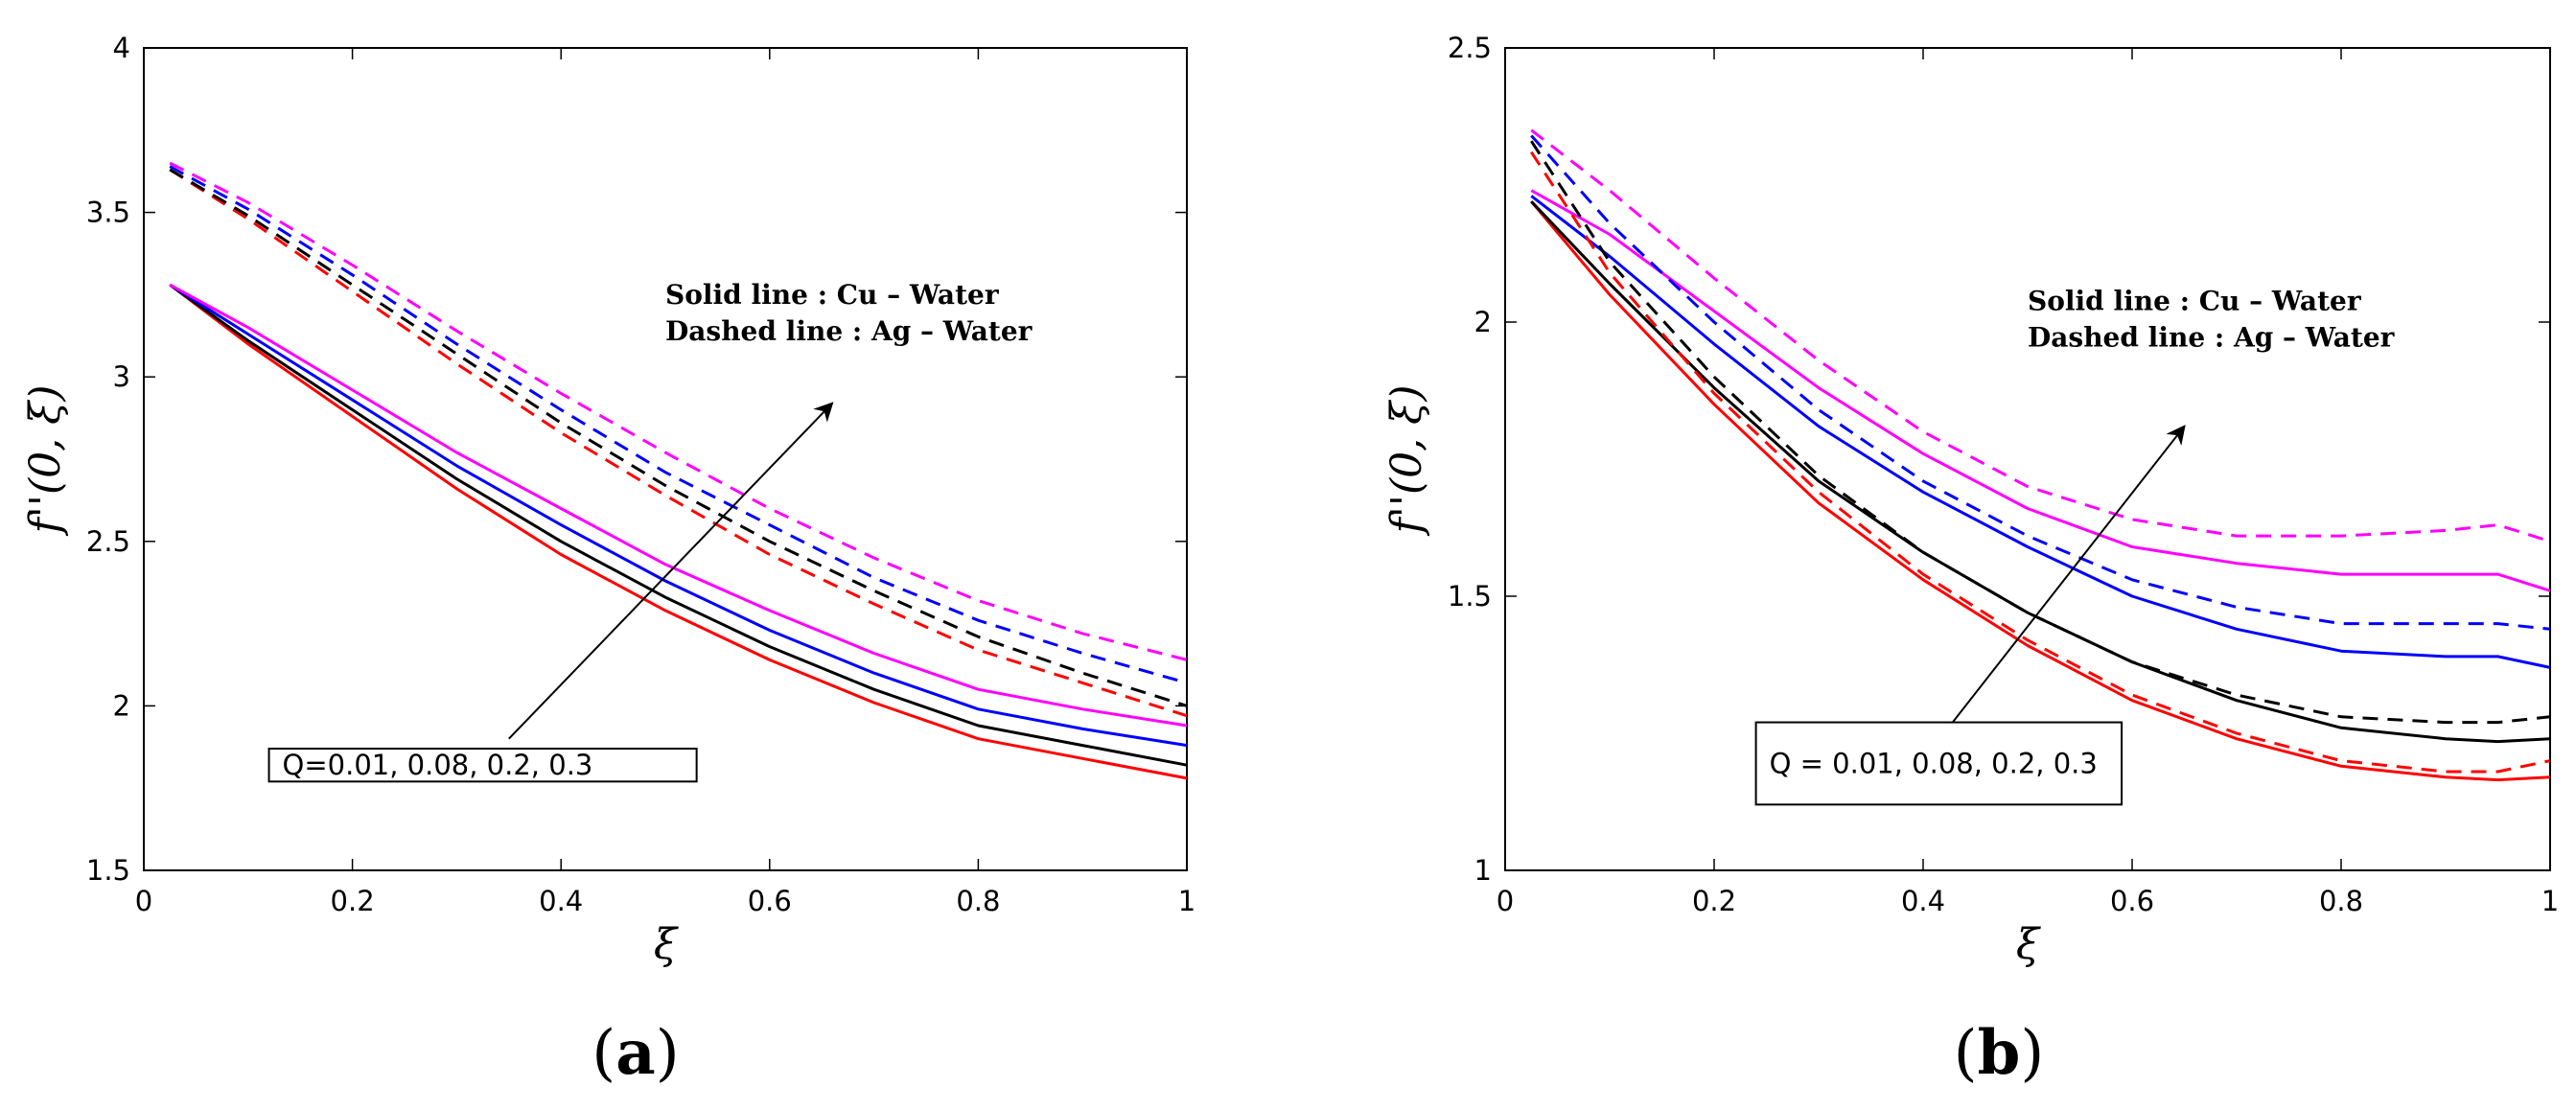 The width and height of the screenshot is (2576, 1110). What do you see at coordinates (438, 765) in the screenshot?
I see `q-value-label: Q=0.01, 0.08, 0.2, 0.3` at bounding box center [438, 765].